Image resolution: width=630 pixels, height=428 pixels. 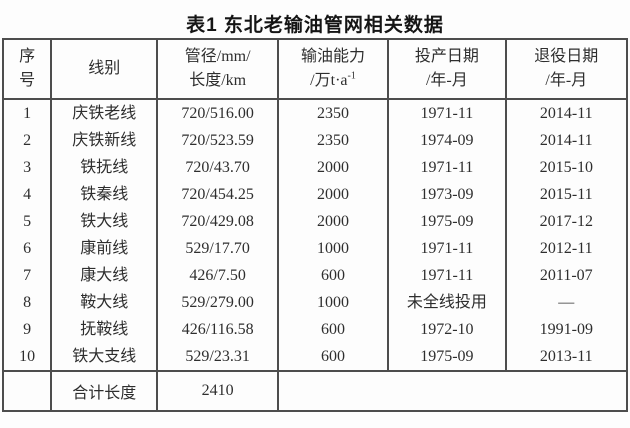 What do you see at coordinates (217, 329) in the screenshot?
I see `cell-spec: 426/116.58` at bounding box center [217, 329].